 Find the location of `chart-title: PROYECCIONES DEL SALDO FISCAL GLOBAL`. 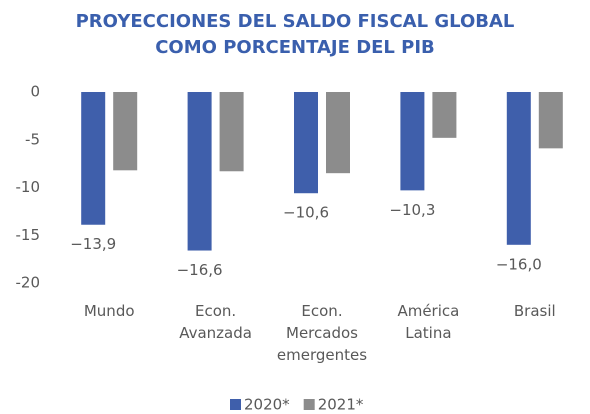

chart-title: PROYECCIONES DEL SALDO FISCAL GLOBAL is located at coordinates (295, 21).